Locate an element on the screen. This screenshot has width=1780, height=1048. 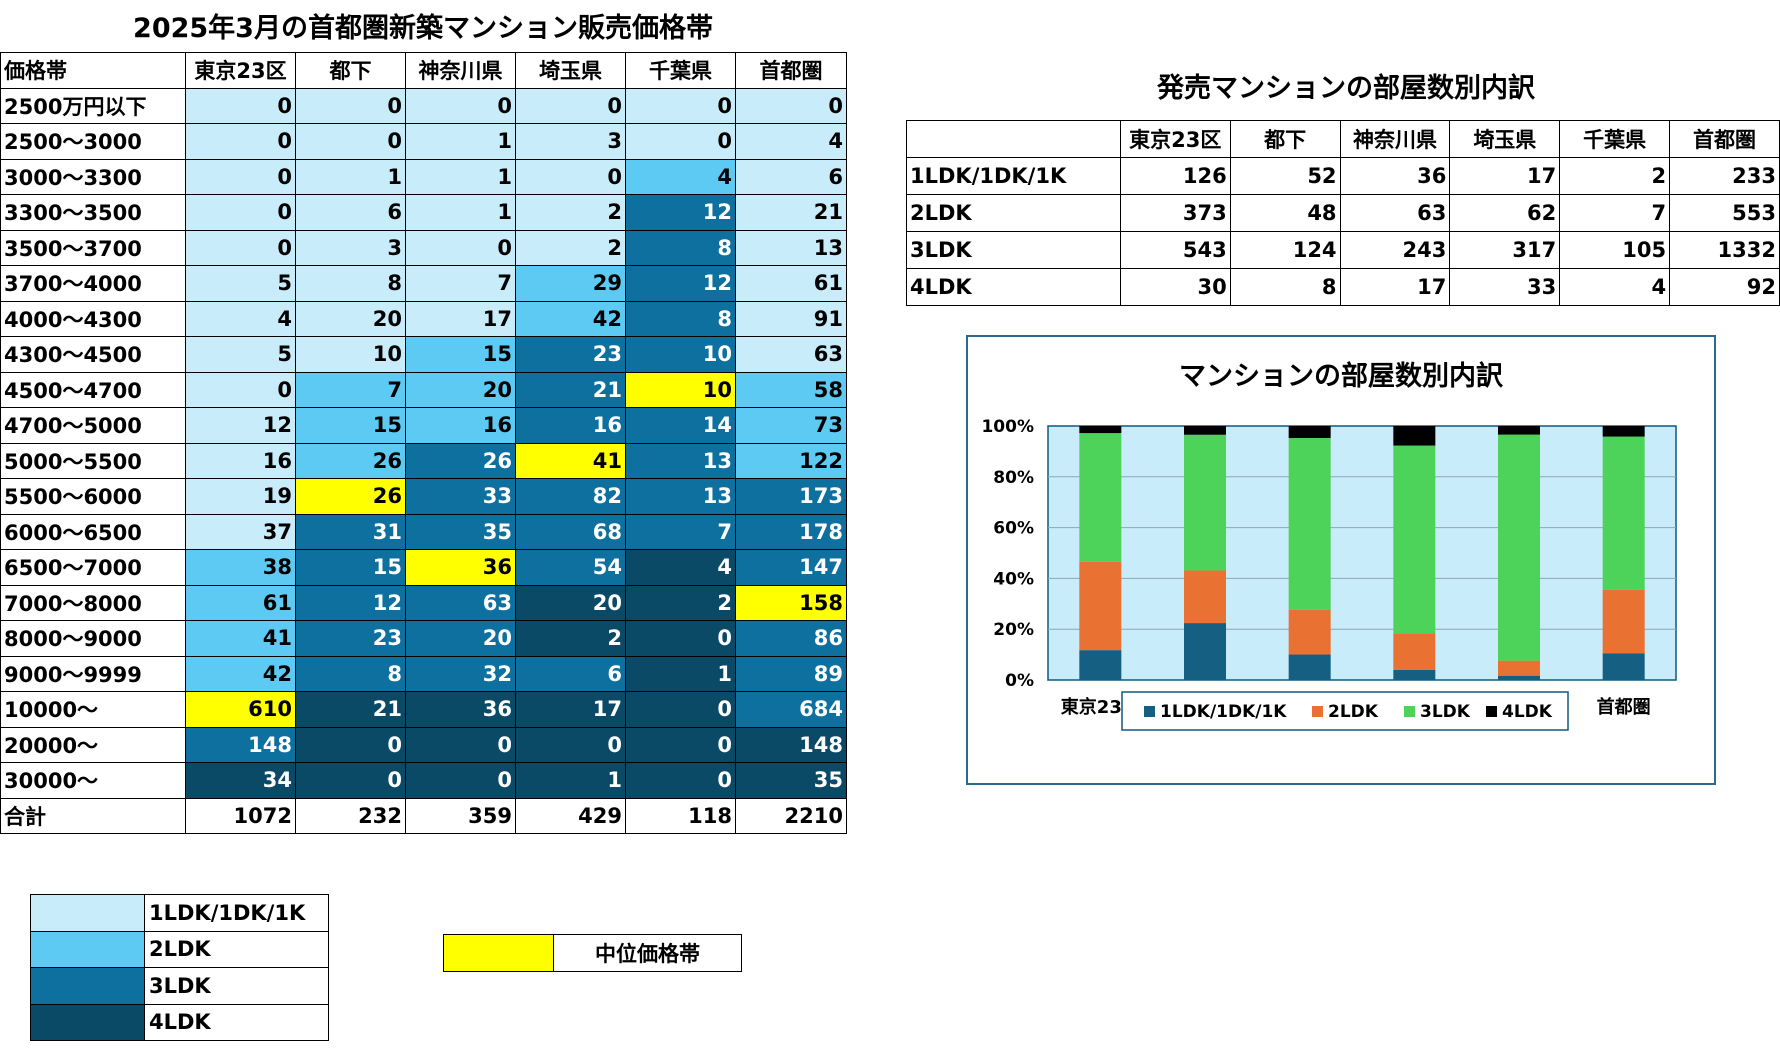
table-cell: 62 is located at coordinates (1505, 213).